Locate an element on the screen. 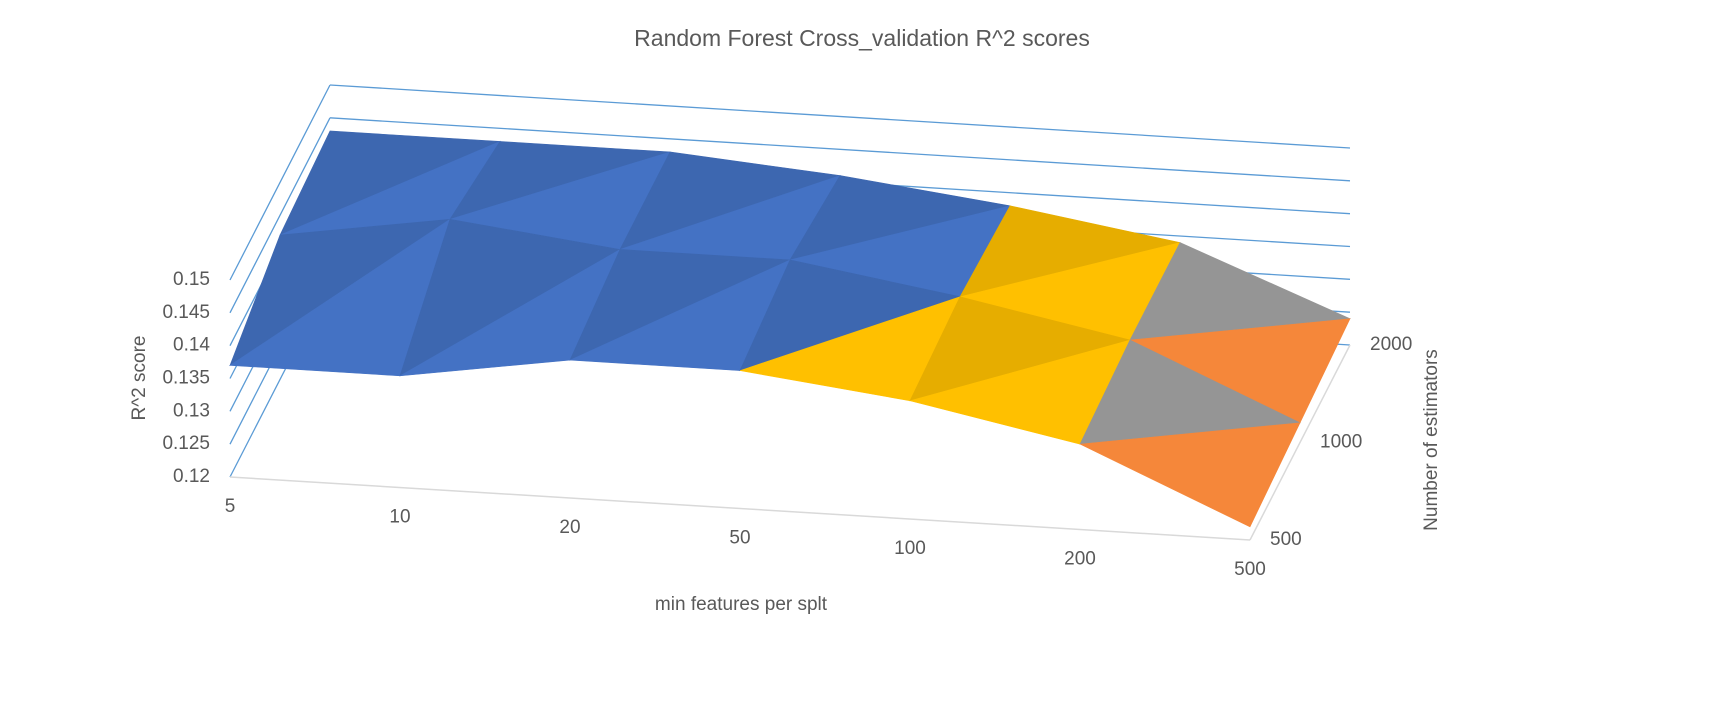  x-axis-line is located at coordinates (740, 508).